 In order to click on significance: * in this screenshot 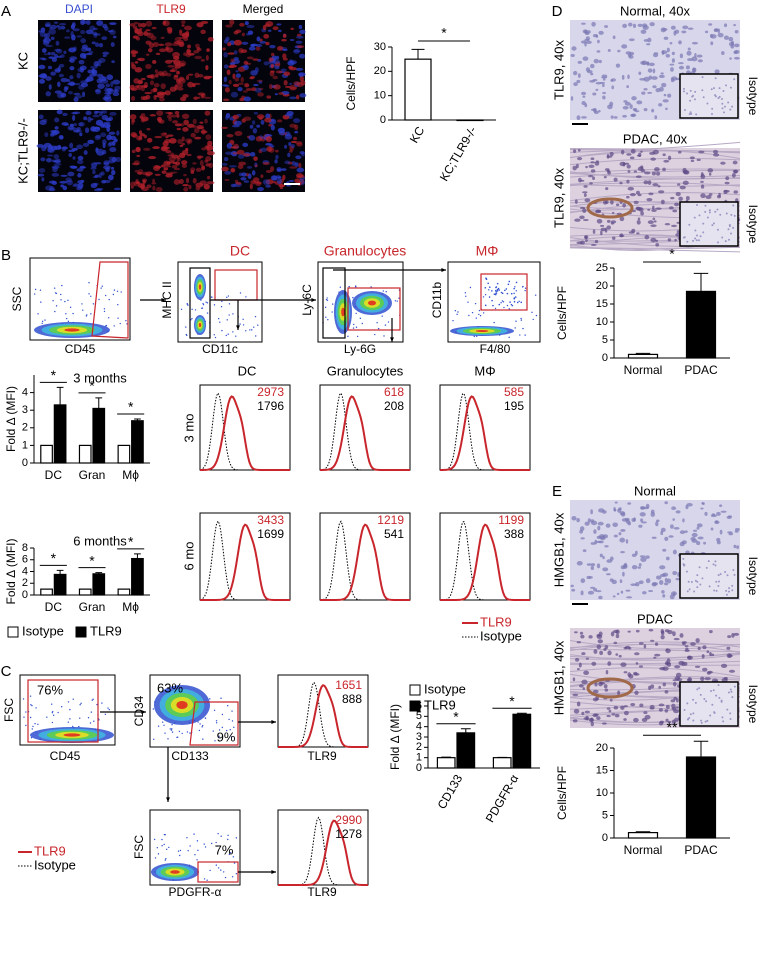, I will do `click(92, 386)`.